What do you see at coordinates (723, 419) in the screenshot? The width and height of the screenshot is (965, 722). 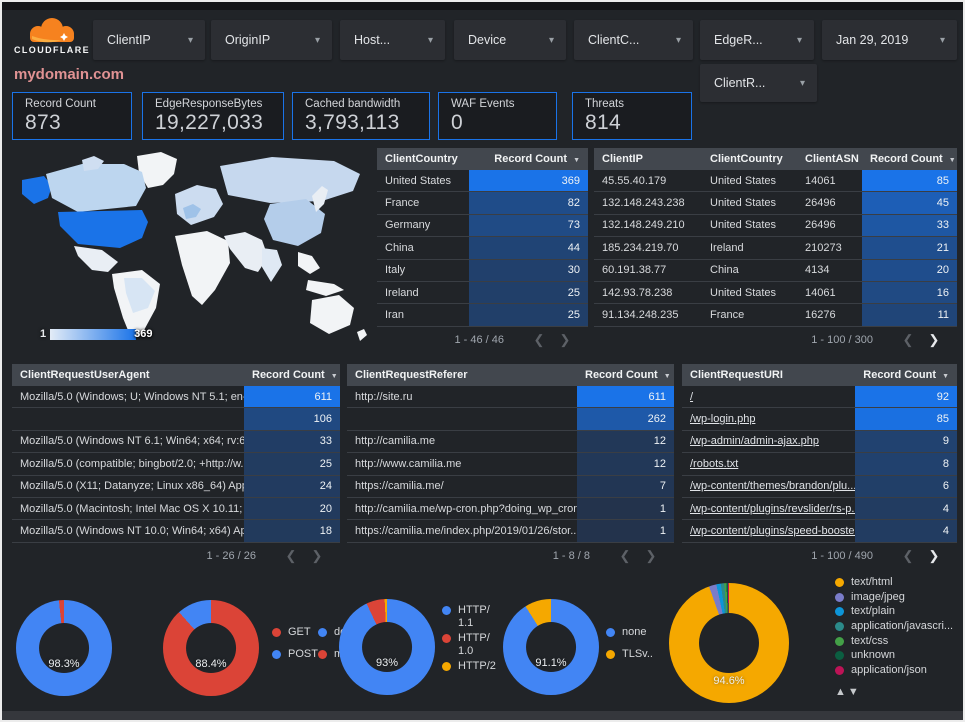 I see `uri-link: /wp-login.php` at bounding box center [723, 419].